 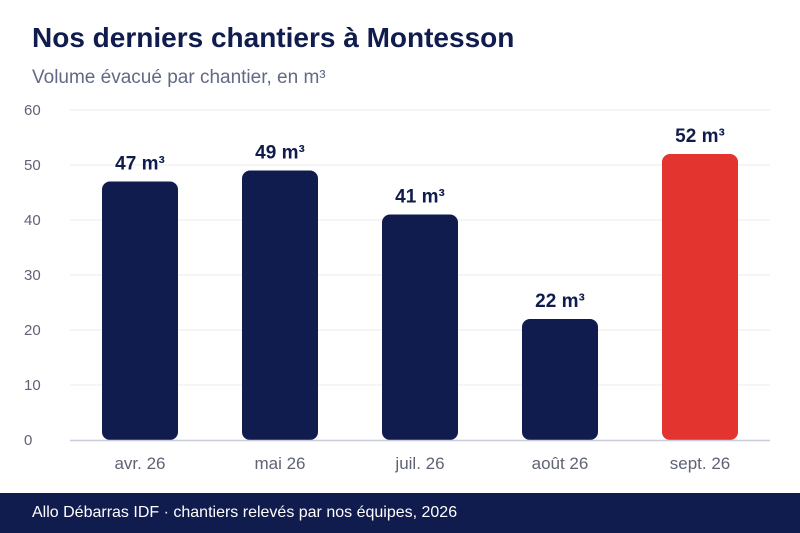 I want to click on x-tick-label: août 26, so click(x=560, y=463).